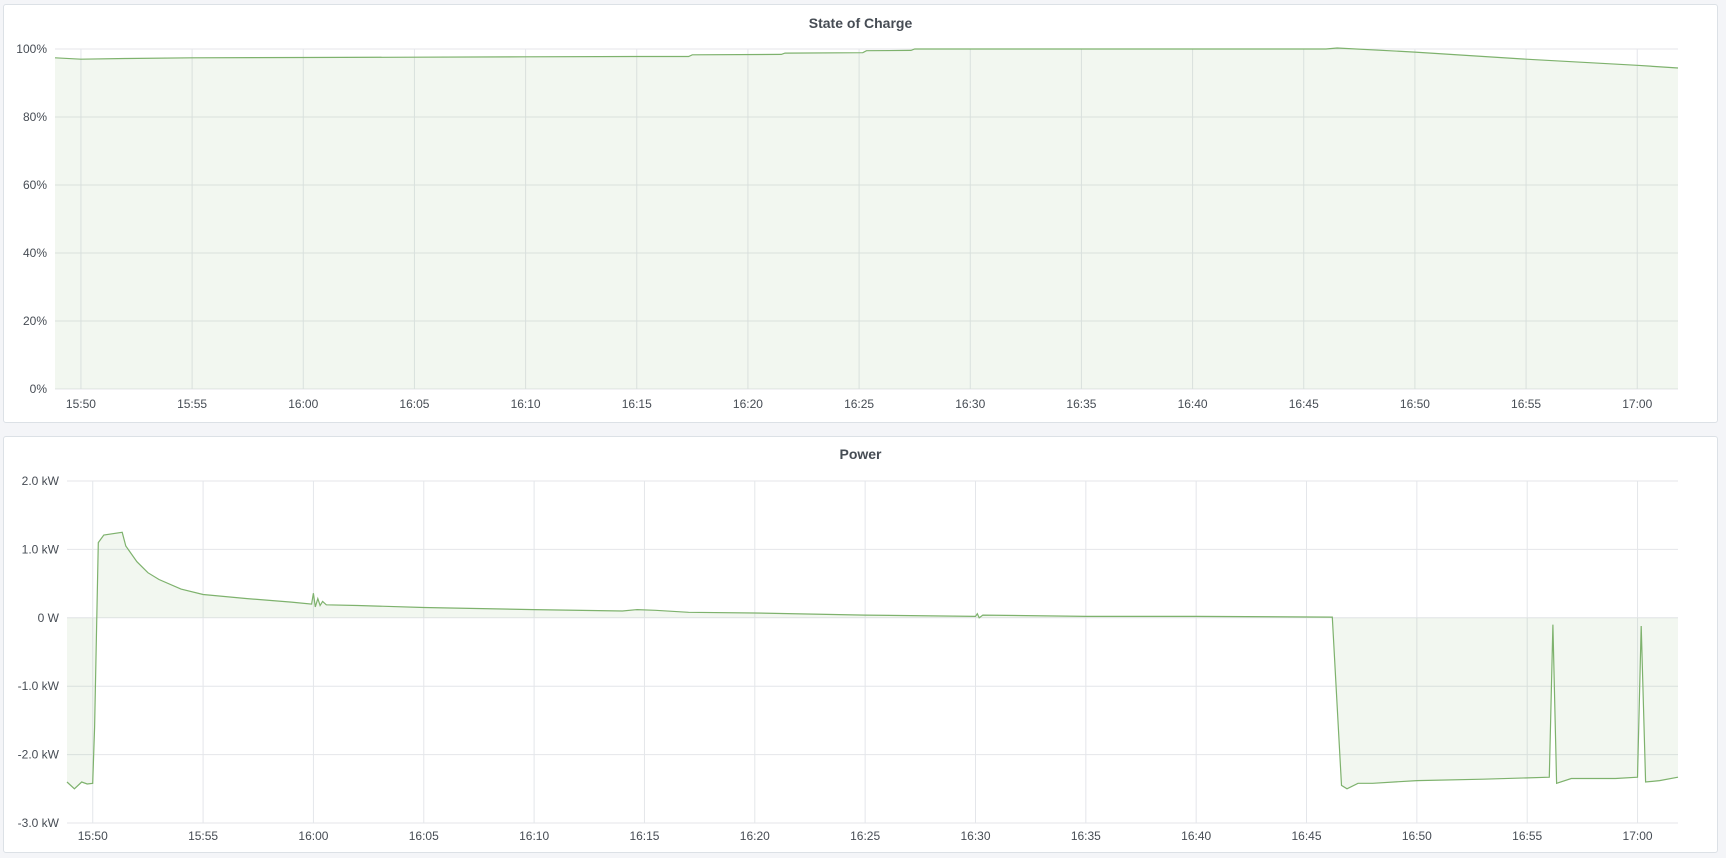  Describe the element at coordinates (755, 836) in the screenshot. I see `power-x-tick-label: 16:20` at that location.